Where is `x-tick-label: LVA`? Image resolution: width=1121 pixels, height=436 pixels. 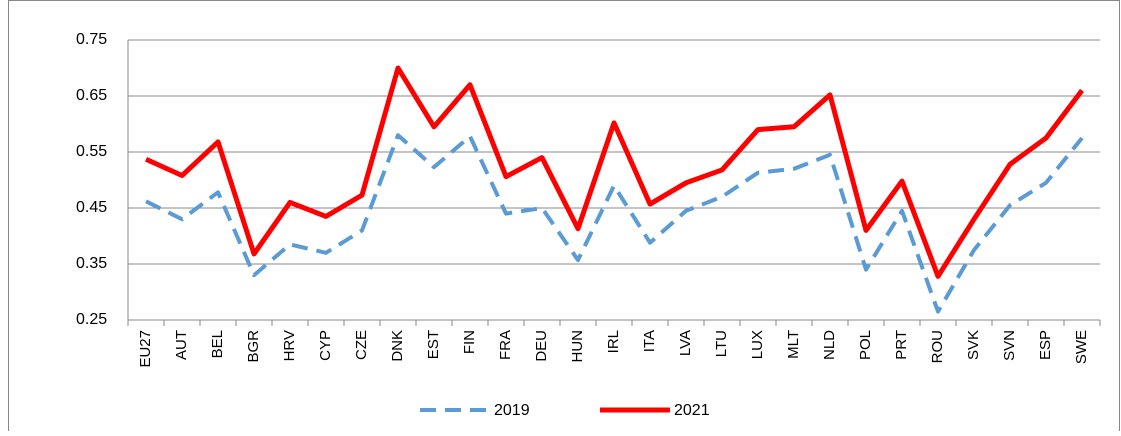 x-tick-label: LVA is located at coordinates (685, 343).